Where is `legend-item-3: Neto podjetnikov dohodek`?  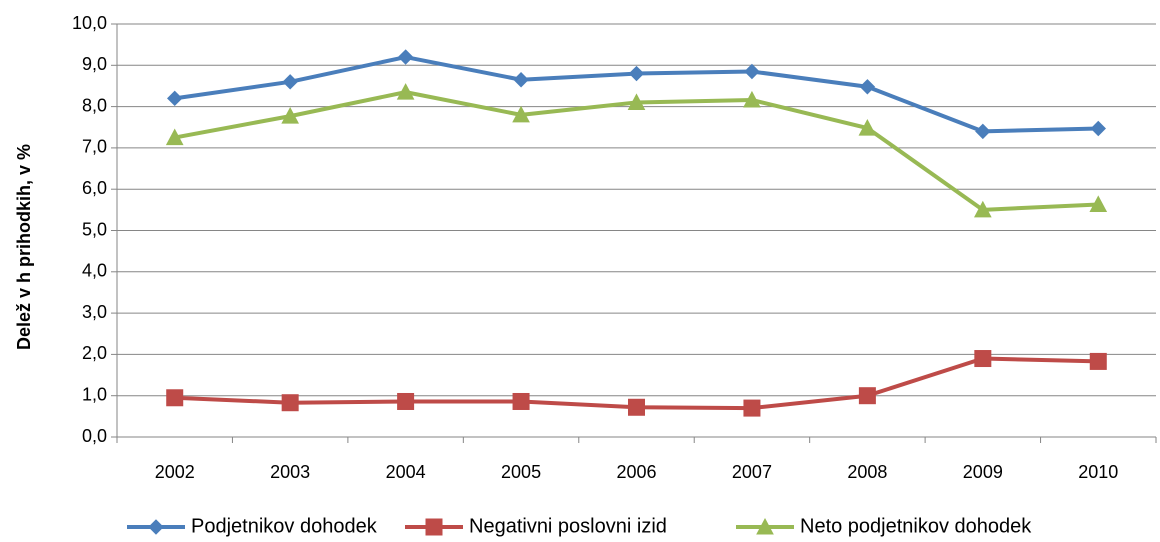
legend-item-3: Neto podjetnikov dohodek is located at coordinates (884, 526).